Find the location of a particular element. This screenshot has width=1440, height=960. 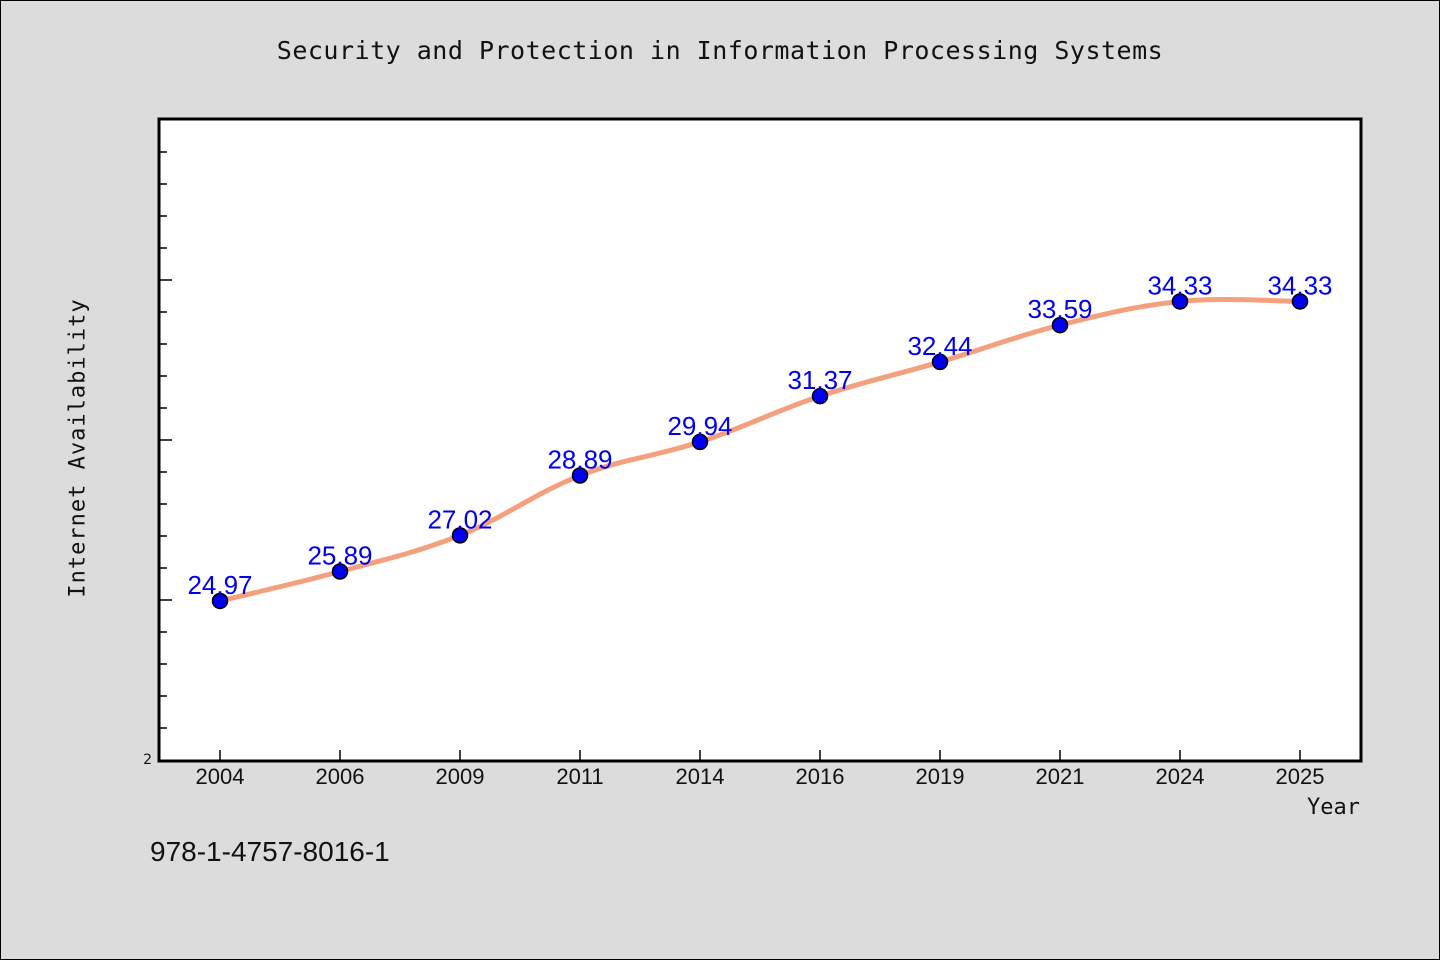

data-label: 28.89 is located at coordinates (579, 460).